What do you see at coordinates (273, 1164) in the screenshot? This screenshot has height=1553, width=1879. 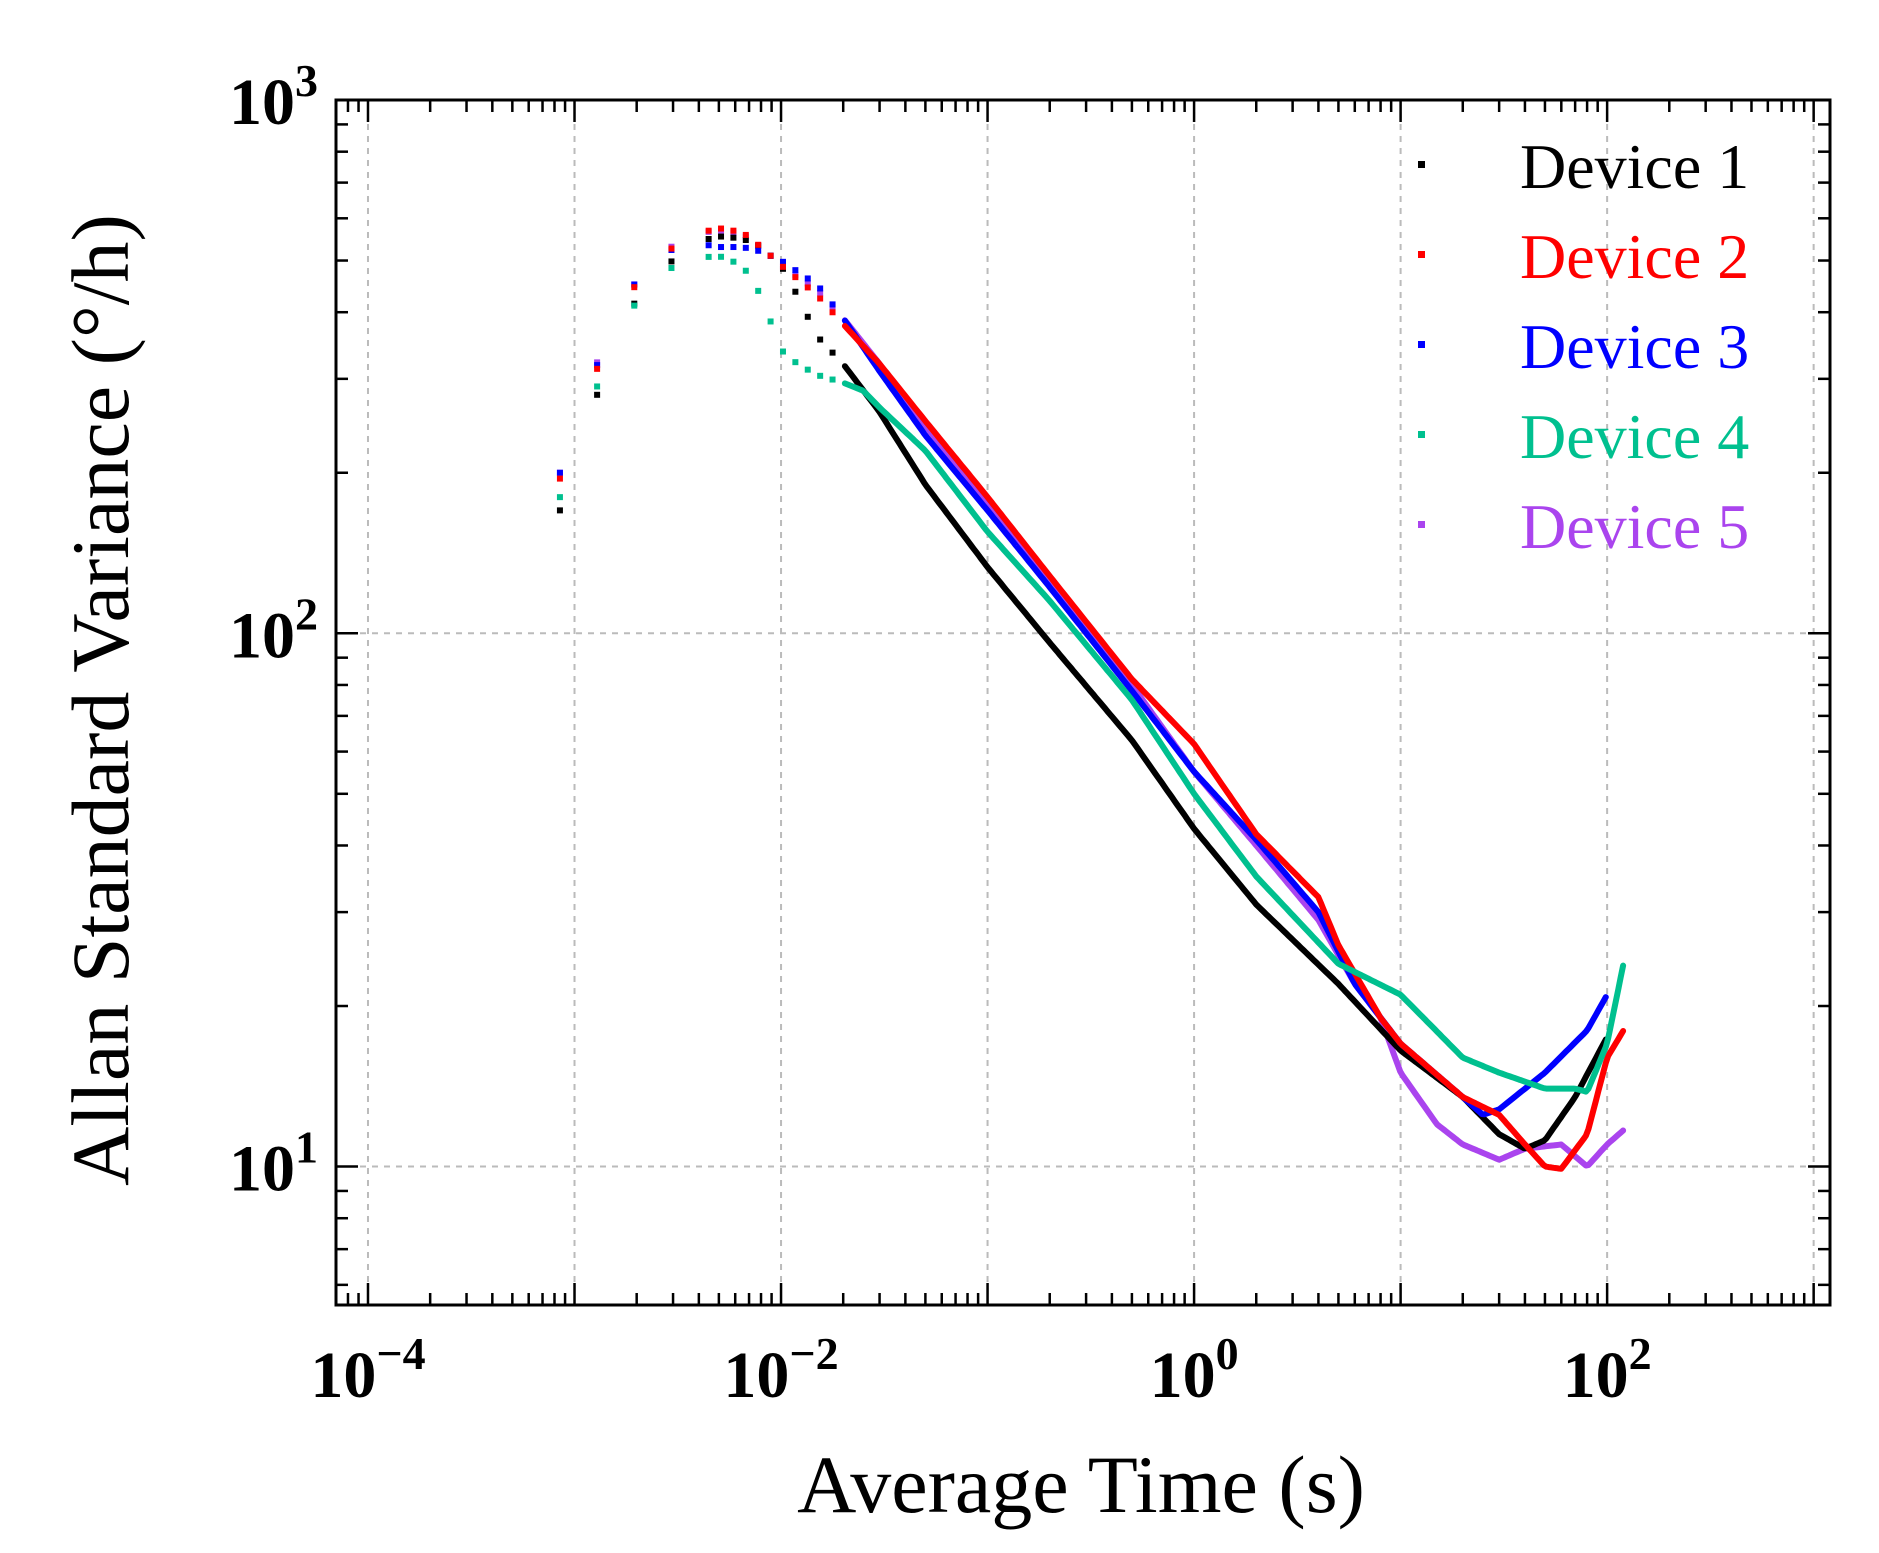 I see `y-tick-label: 10¹` at bounding box center [273, 1164].